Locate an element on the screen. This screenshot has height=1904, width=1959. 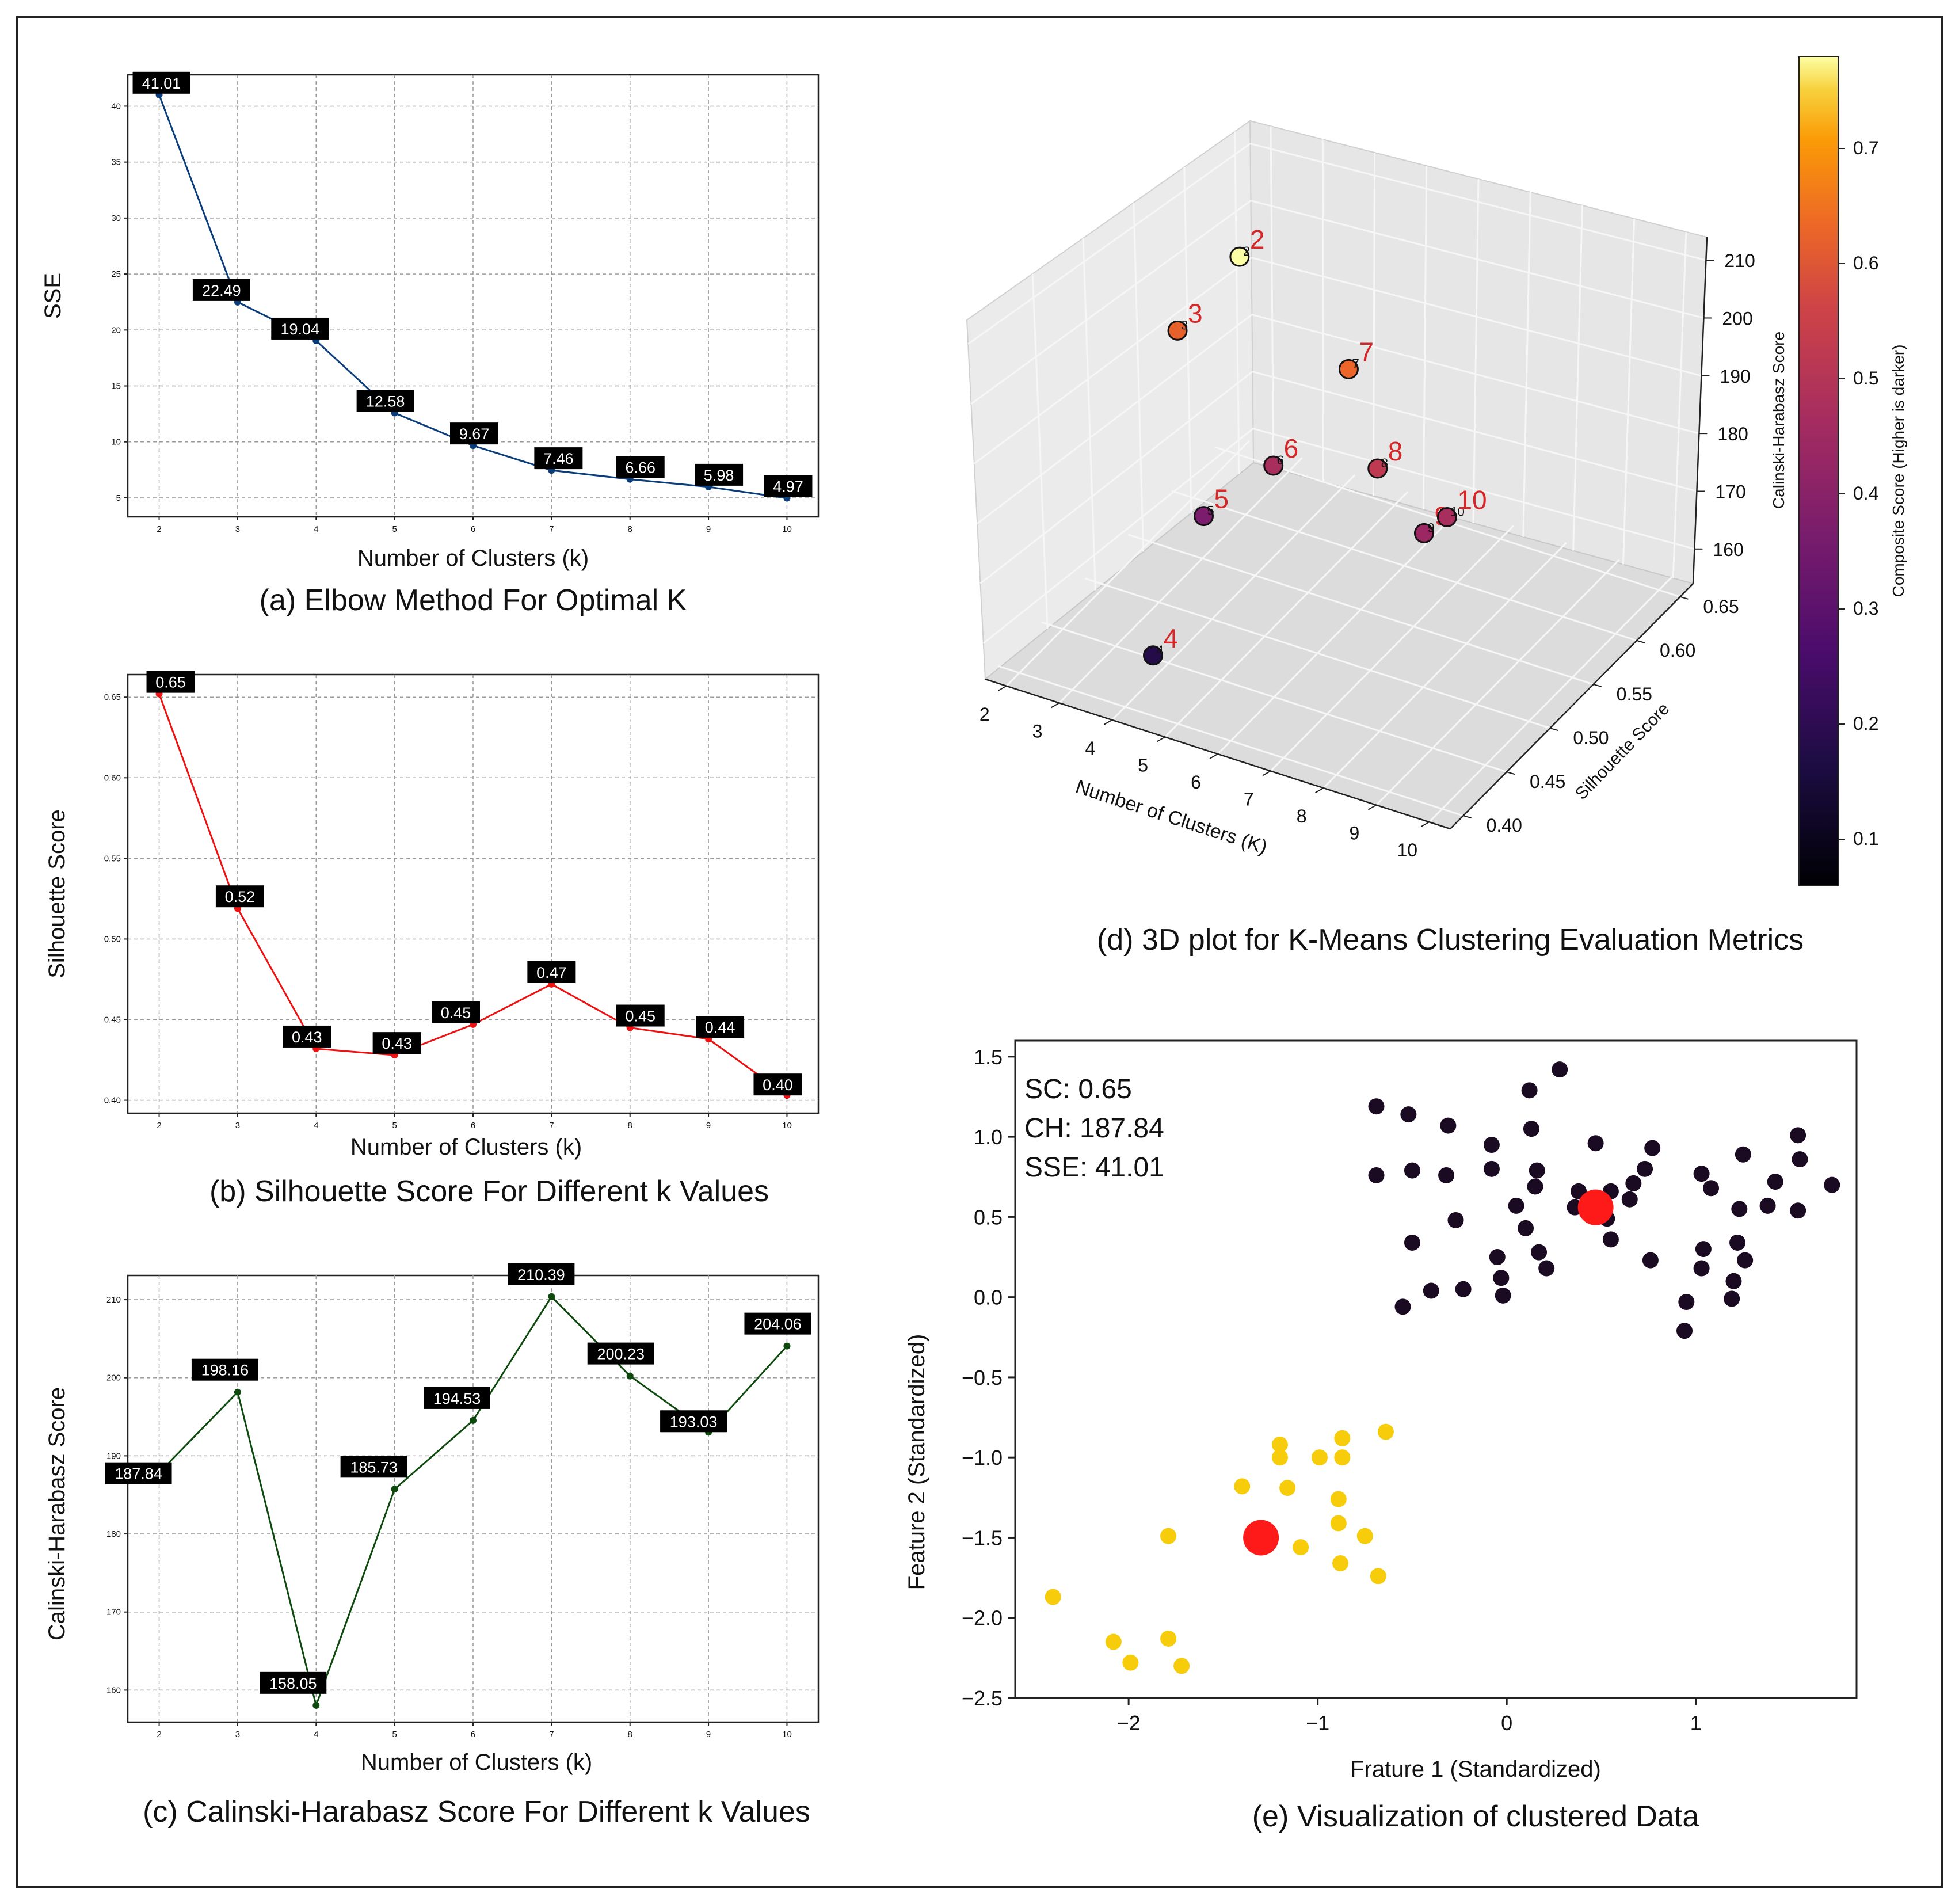
colorbar-tick-label: 0.2 is located at coordinates (1865, 724).